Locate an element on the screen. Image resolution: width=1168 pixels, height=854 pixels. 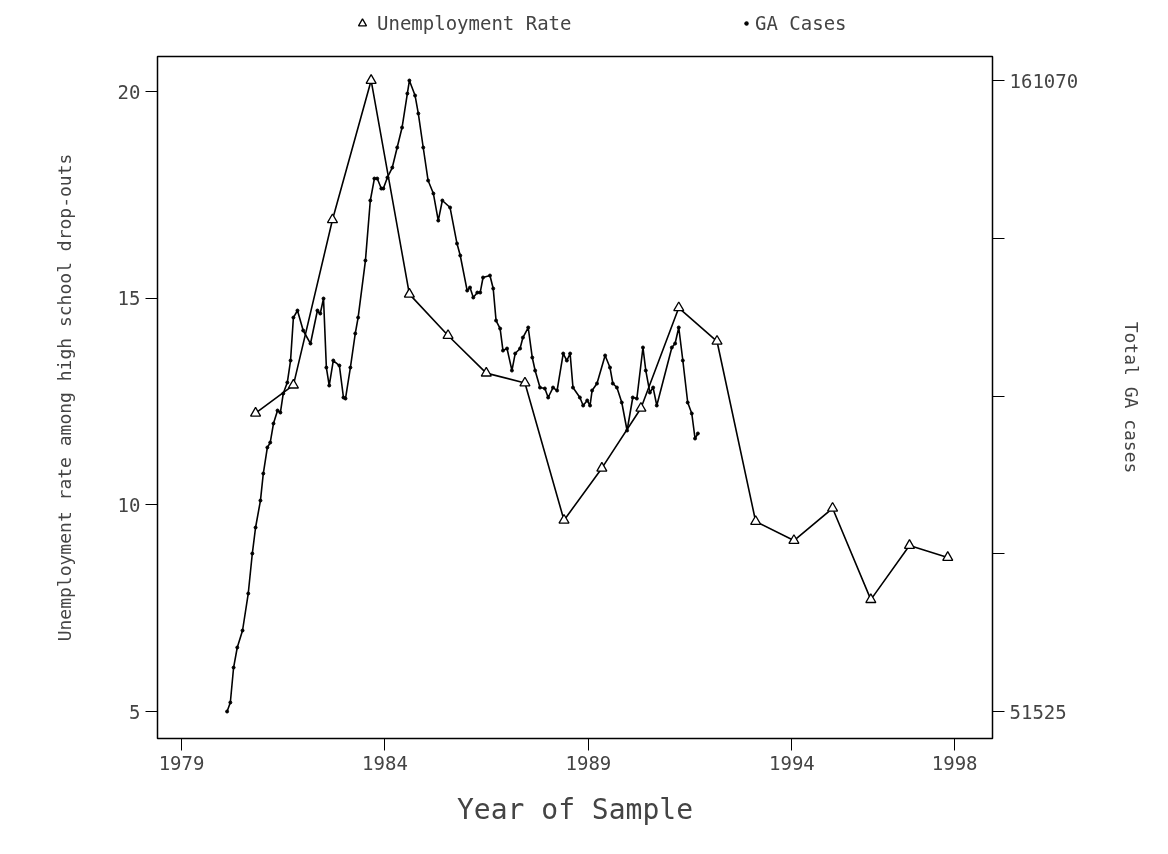
y2-tick-label: 161070 is located at coordinates (1044, 80).